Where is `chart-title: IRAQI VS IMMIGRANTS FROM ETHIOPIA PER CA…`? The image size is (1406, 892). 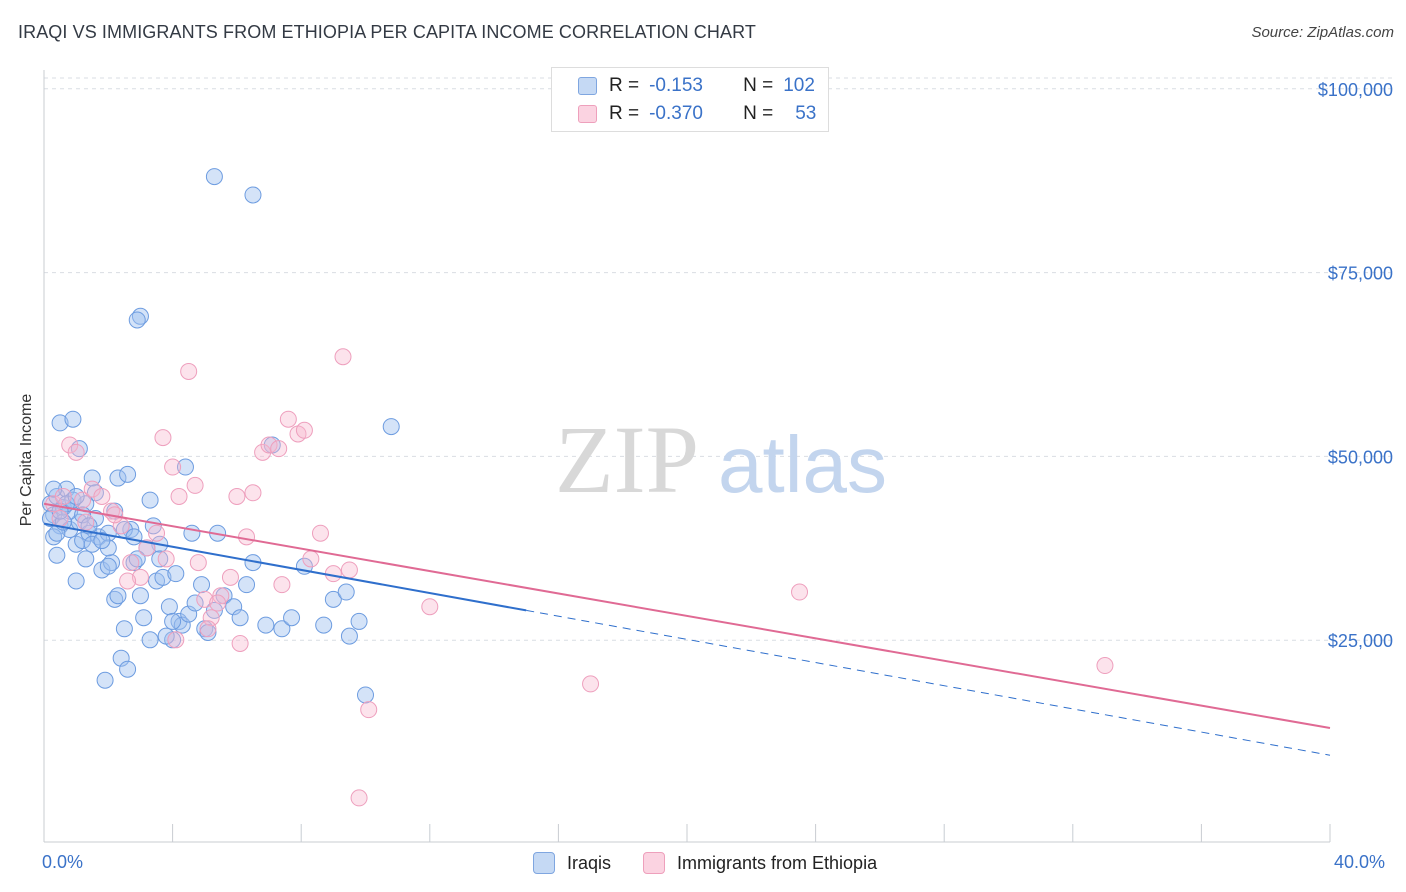
chart-title: IRAQI VS IMMIGRANTS FROM ETHIOPIA PER CA… is located at coordinates (387, 32).